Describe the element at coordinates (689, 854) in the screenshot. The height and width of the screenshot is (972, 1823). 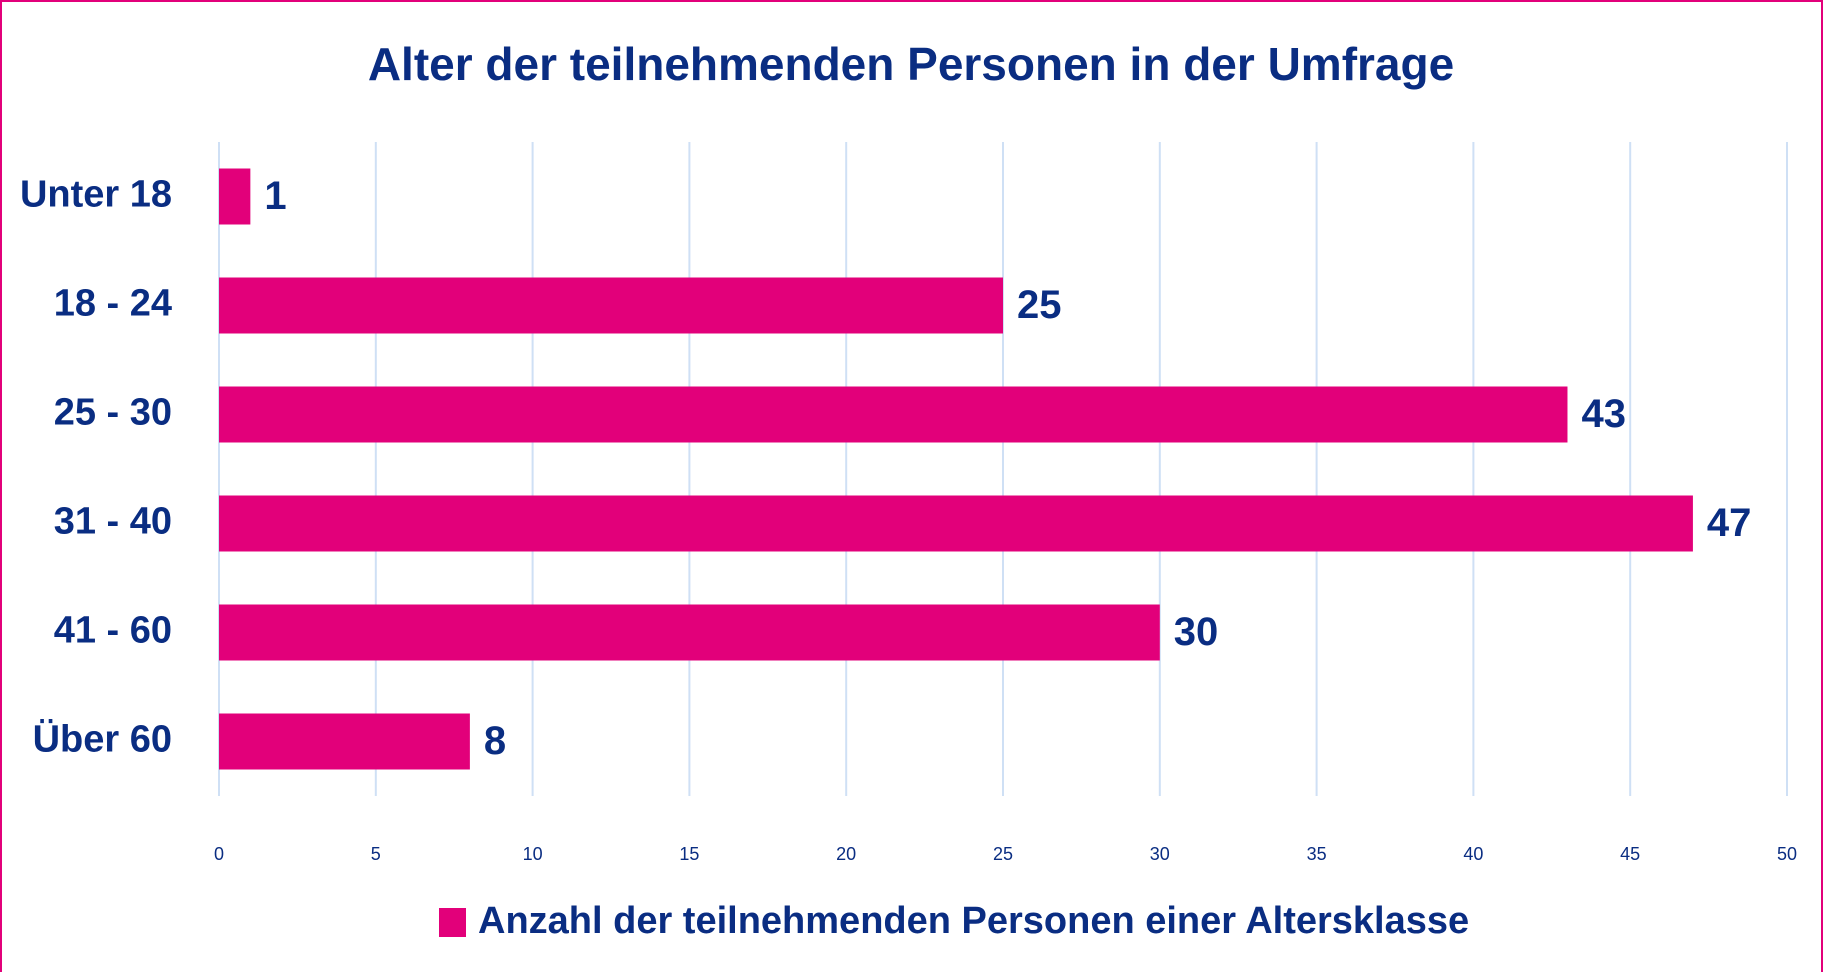
I see `x-tick-label: 15` at that location.